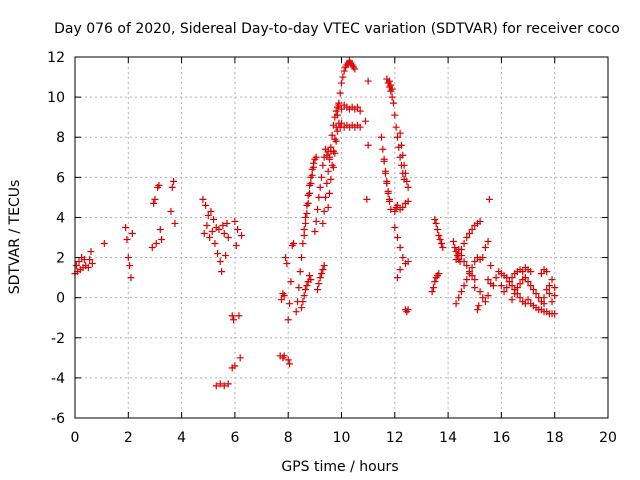 Image resolution: width=640 pixels, height=480 pixels. What do you see at coordinates (60, 138) in the screenshot?
I see `y-tick-label: 8` at bounding box center [60, 138].